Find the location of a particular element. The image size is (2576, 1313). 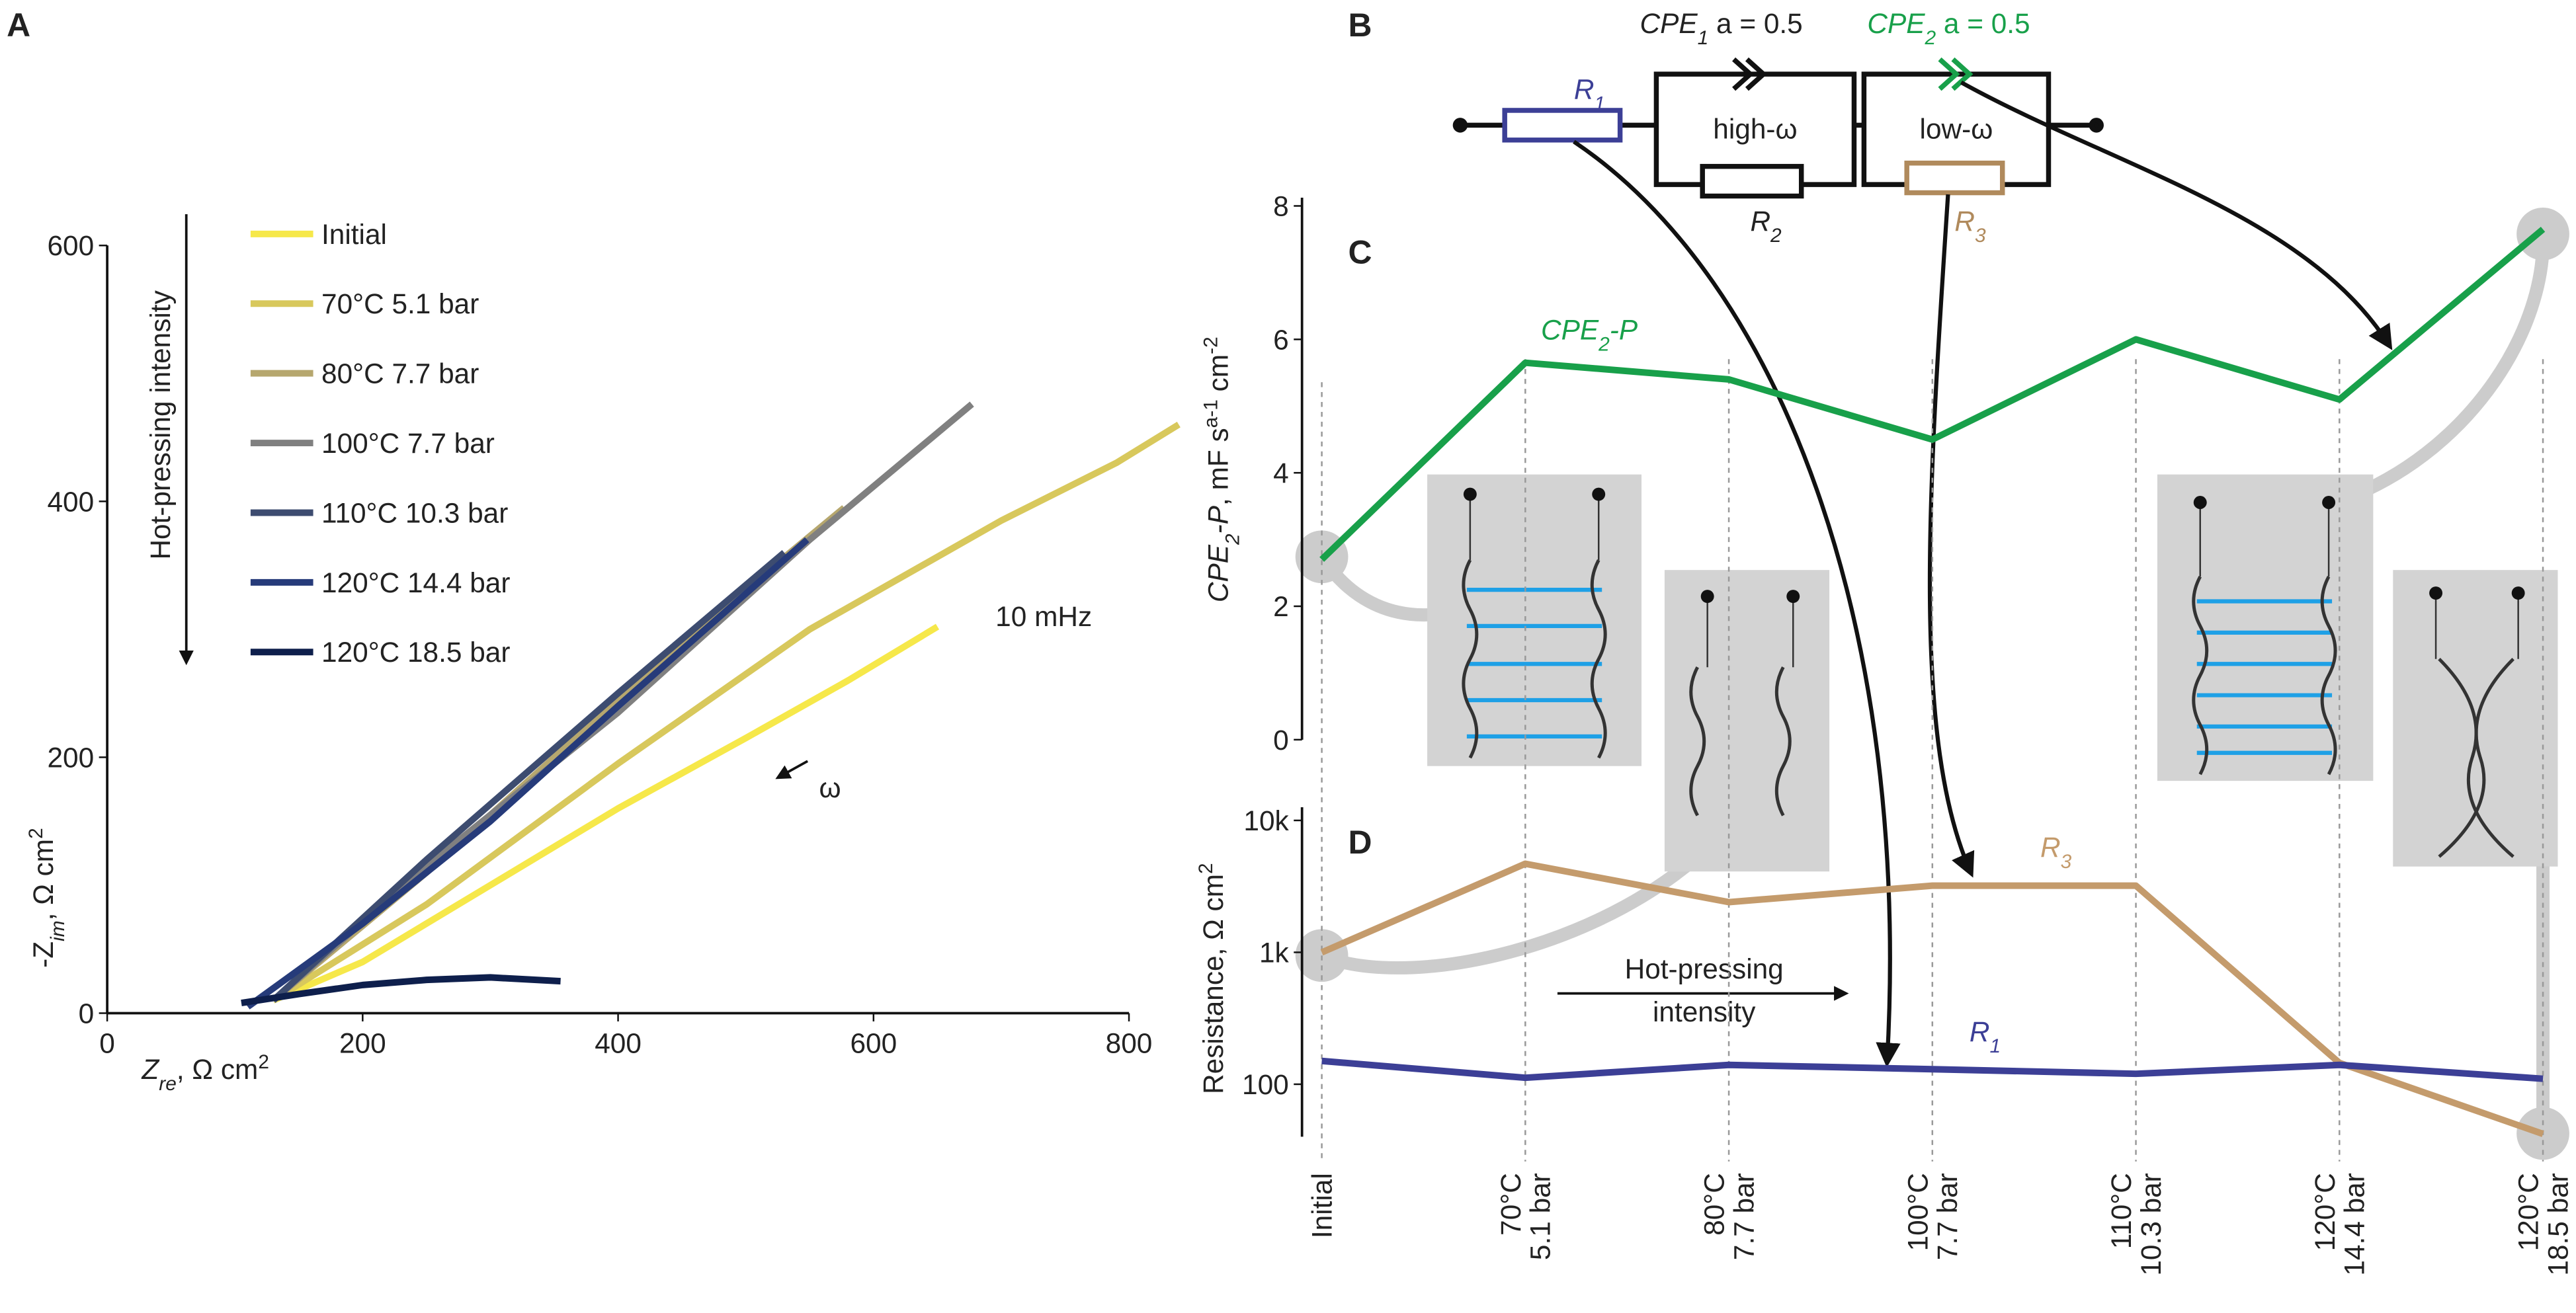

y-tick-label: 2 is located at coordinates (1281, 606).